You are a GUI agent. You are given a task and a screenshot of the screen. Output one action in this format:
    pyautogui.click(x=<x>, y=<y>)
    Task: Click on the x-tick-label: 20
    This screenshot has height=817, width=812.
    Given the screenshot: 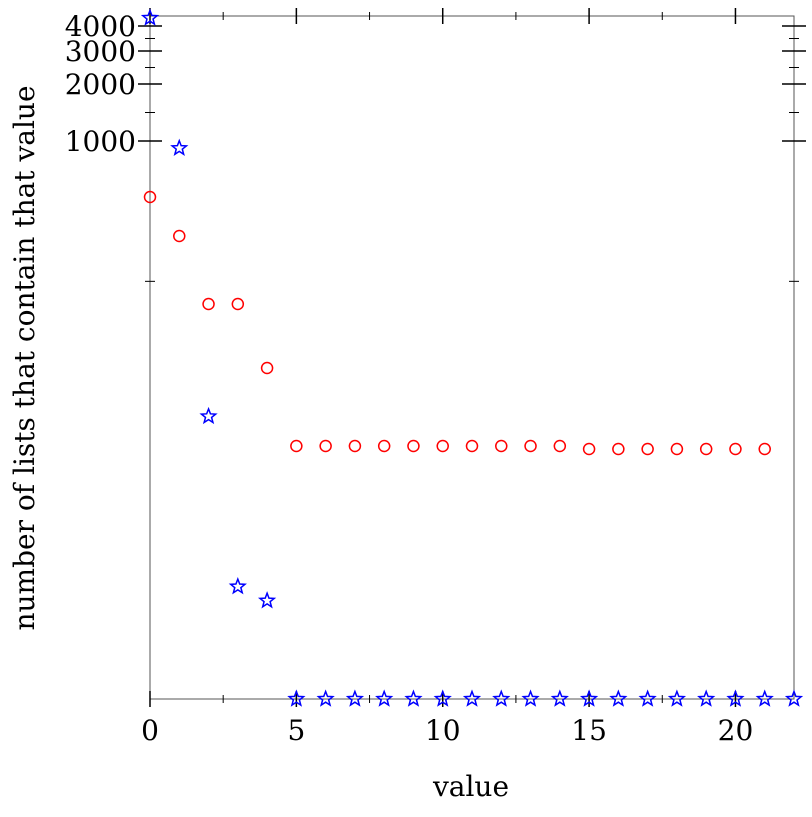 What is the action you would take?
    pyautogui.click(x=736, y=730)
    